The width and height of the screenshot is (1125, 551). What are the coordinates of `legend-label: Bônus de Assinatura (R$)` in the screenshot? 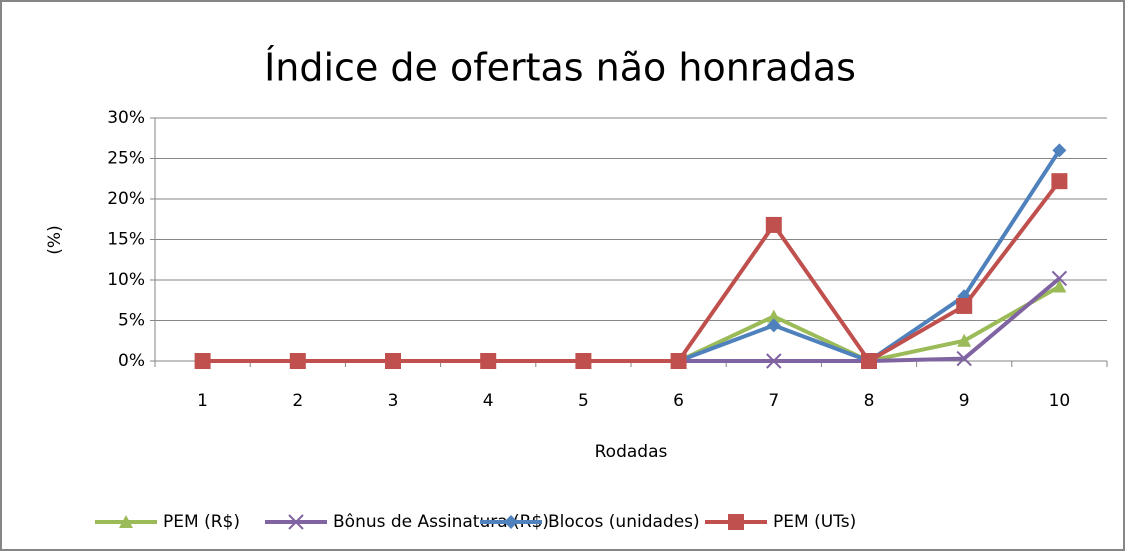 It's located at (441, 522).